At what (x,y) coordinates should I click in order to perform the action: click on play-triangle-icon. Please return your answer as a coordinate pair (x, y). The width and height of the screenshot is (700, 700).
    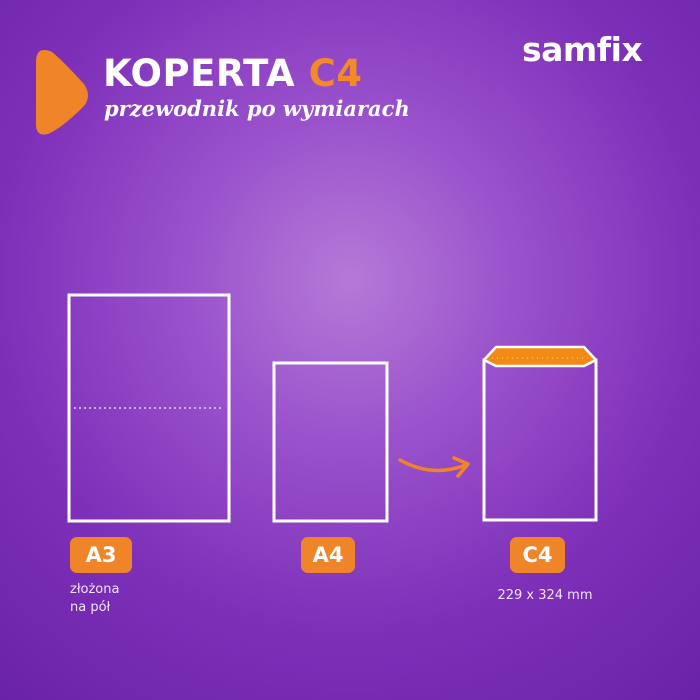
    Looking at the image, I should click on (62, 92).